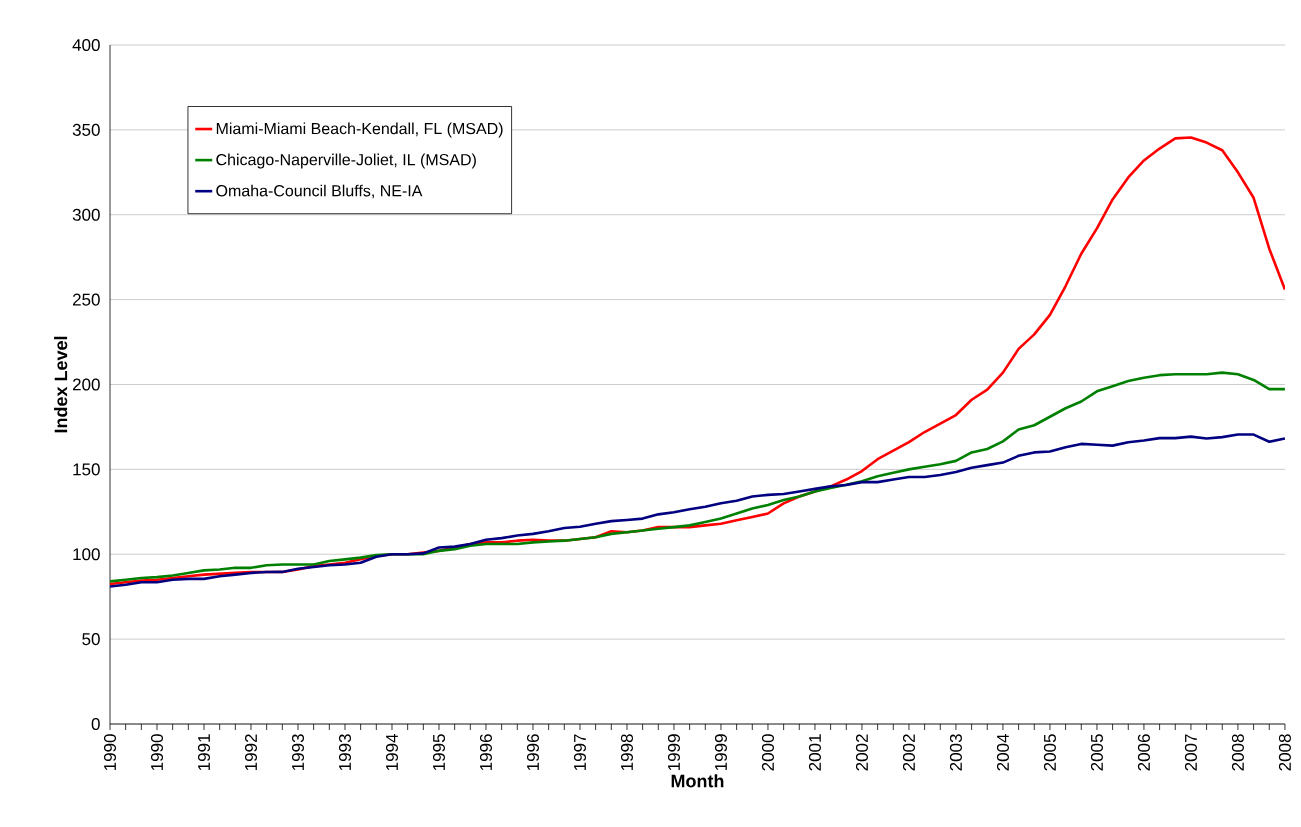 The width and height of the screenshot is (1301, 827). Describe the element at coordinates (86, 45) in the screenshot. I see `y-tick-label: 400` at that location.